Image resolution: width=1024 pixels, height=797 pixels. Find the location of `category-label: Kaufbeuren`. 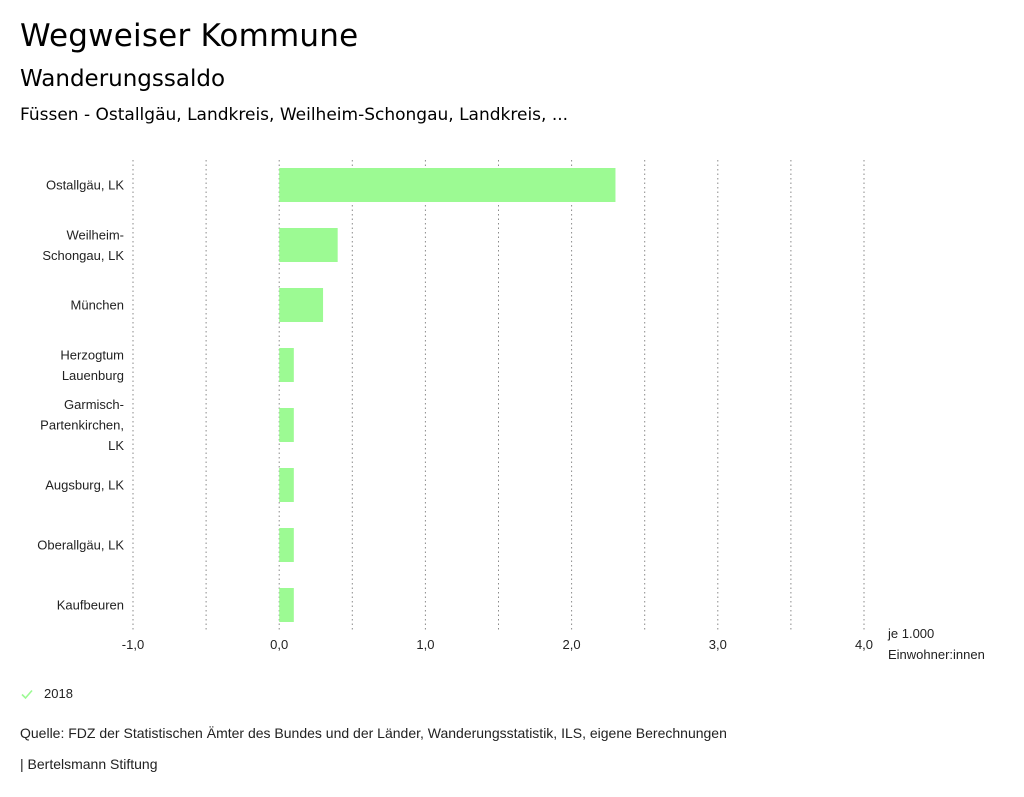

category-label: Kaufbeuren is located at coordinates (90, 605).